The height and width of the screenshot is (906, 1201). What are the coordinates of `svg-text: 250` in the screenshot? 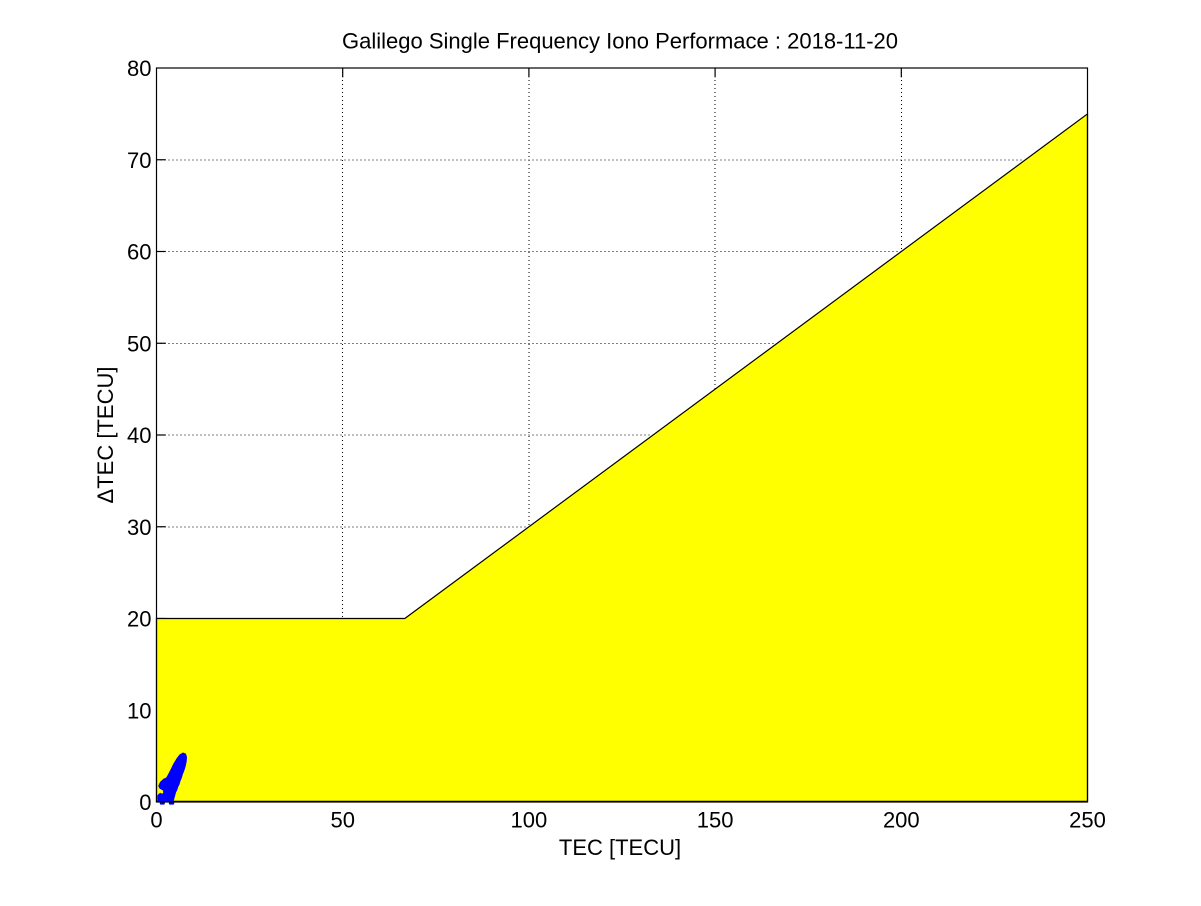 It's located at (1087, 820).